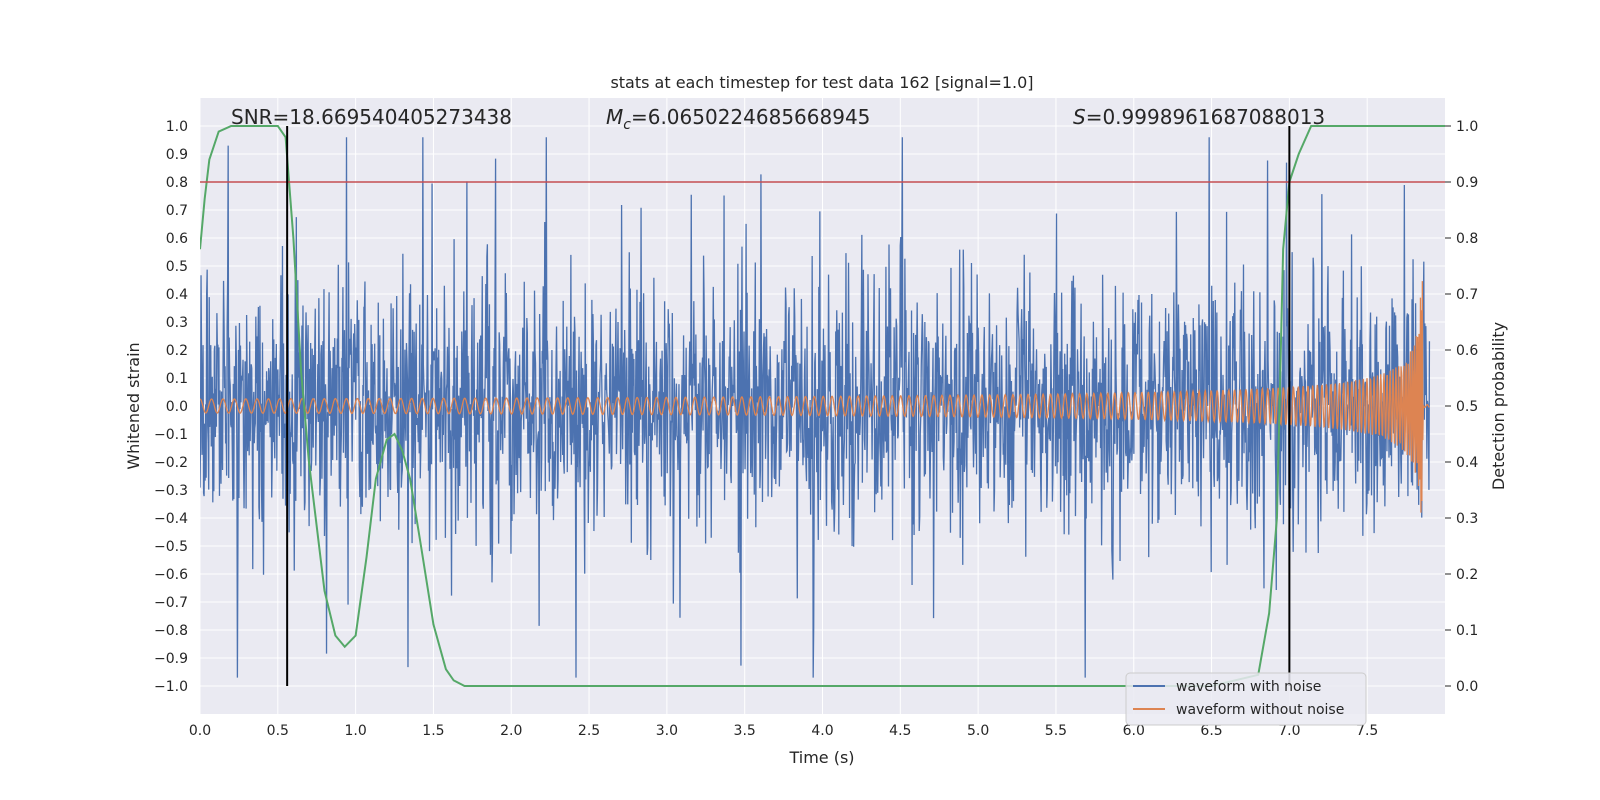 Image resolution: width=1600 pixels, height=800 pixels. Describe the element at coordinates (177, 155) in the screenshot. I see `y-tick-label: 0.9` at that location.